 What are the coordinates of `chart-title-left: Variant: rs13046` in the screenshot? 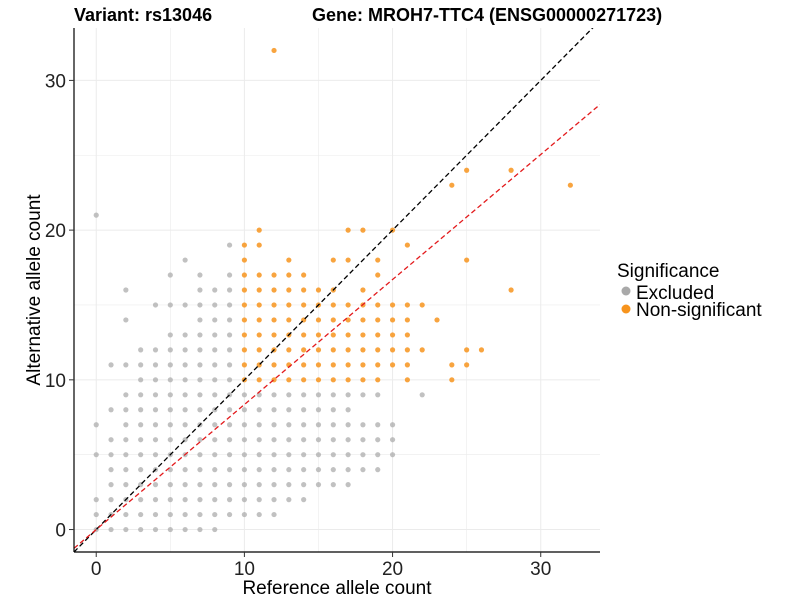 It's located at (143, 15).